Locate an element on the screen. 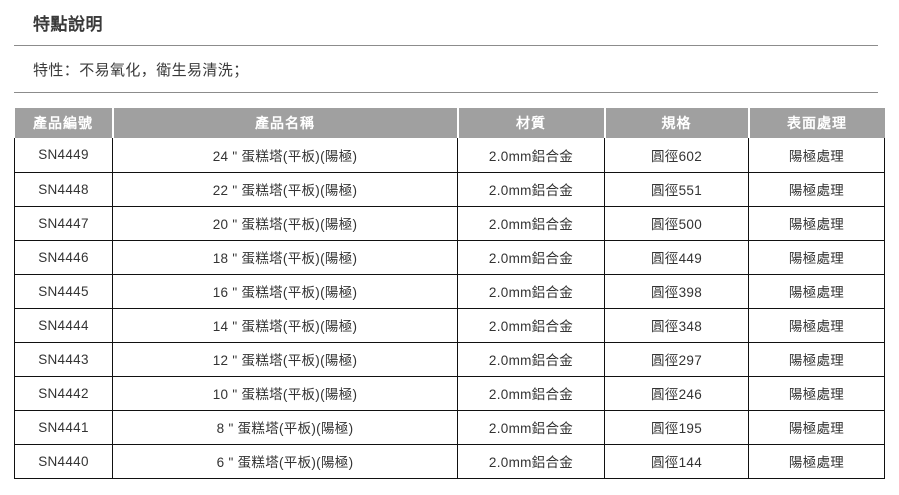 The image size is (899, 495). cell-specification: 圓徑144 is located at coordinates (676, 461).